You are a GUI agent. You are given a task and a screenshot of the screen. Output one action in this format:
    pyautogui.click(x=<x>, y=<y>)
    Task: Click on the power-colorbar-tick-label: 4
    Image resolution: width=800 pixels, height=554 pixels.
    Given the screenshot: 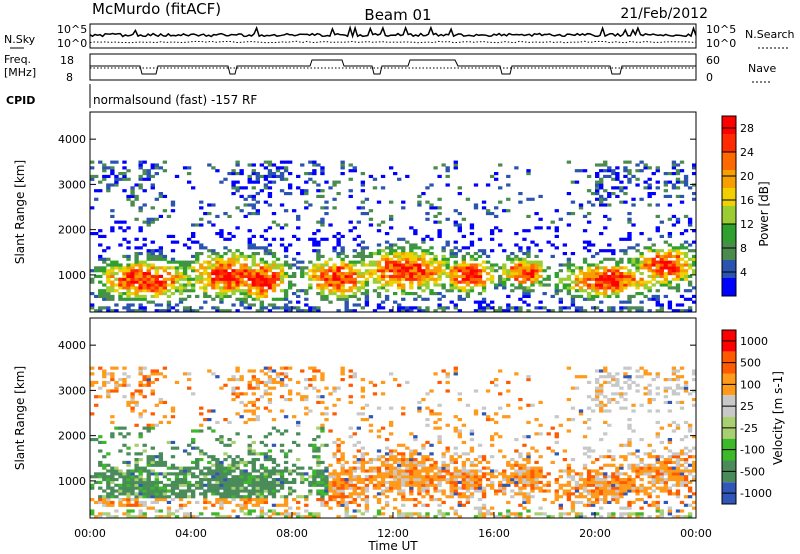 What is the action you would take?
    pyautogui.click(x=743, y=272)
    